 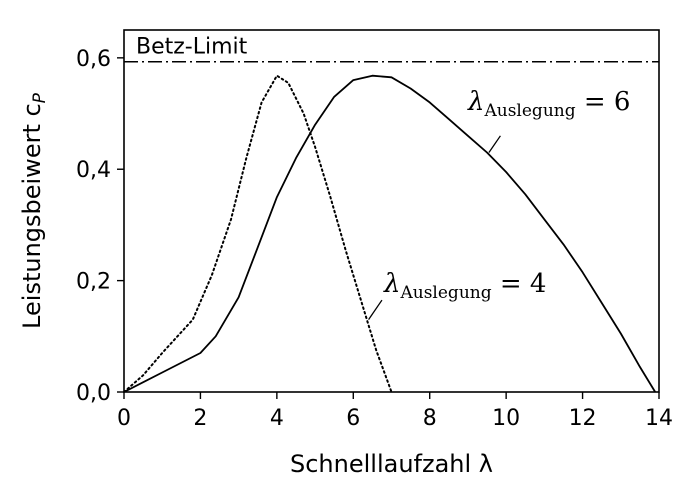 What do you see at coordinates (277, 418) in the screenshot?
I see `x-tick-label: 4` at bounding box center [277, 418].